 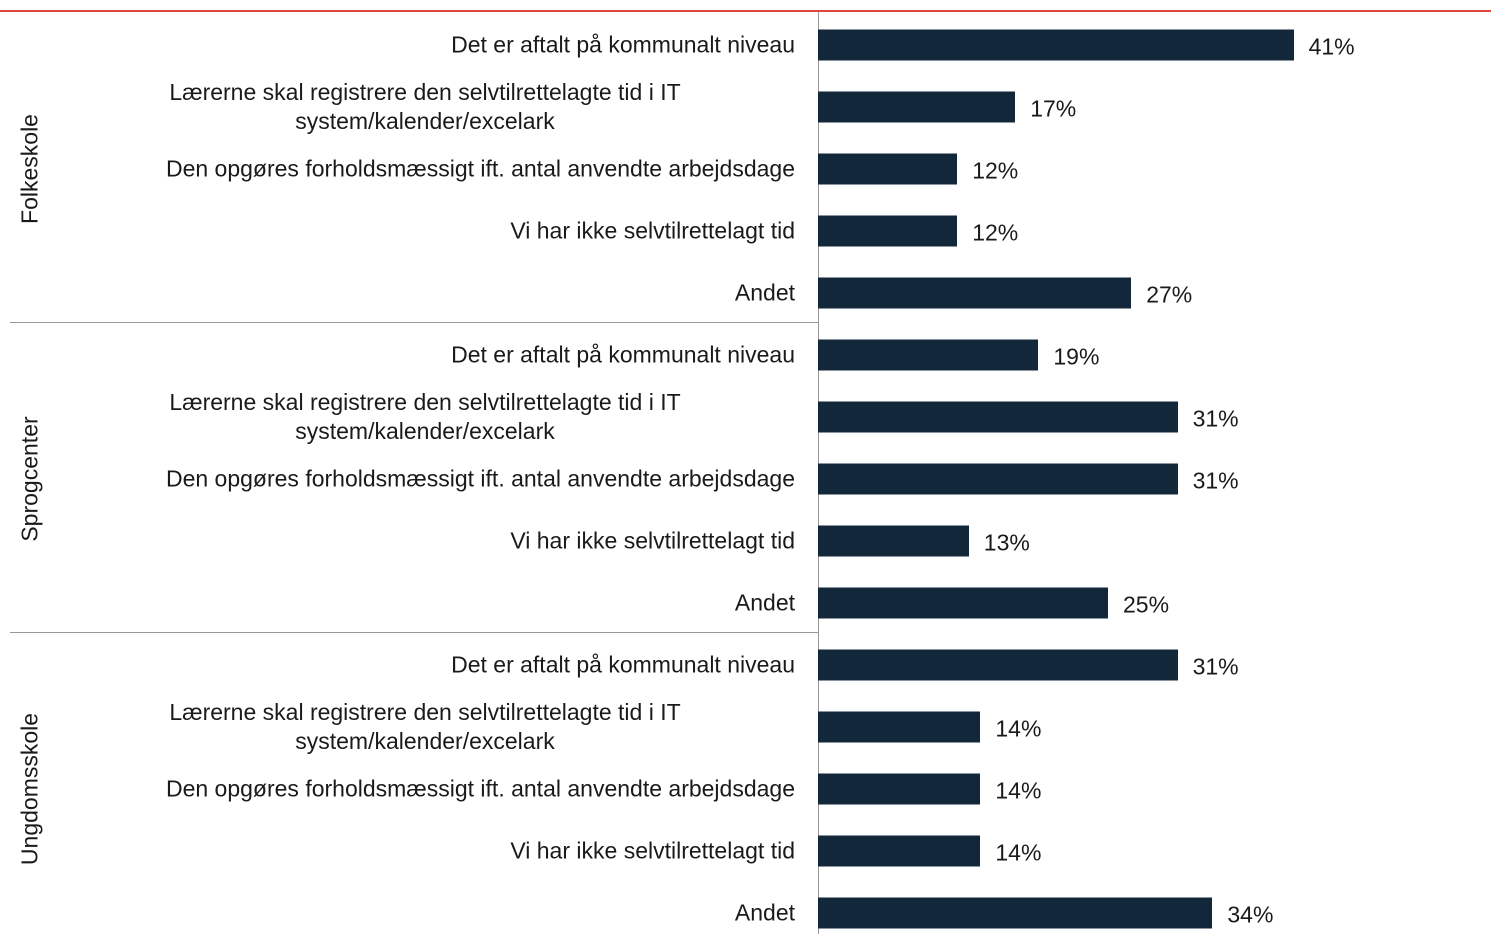 I want to click on group-label: Folkeskole, so click(x=29, y=169).